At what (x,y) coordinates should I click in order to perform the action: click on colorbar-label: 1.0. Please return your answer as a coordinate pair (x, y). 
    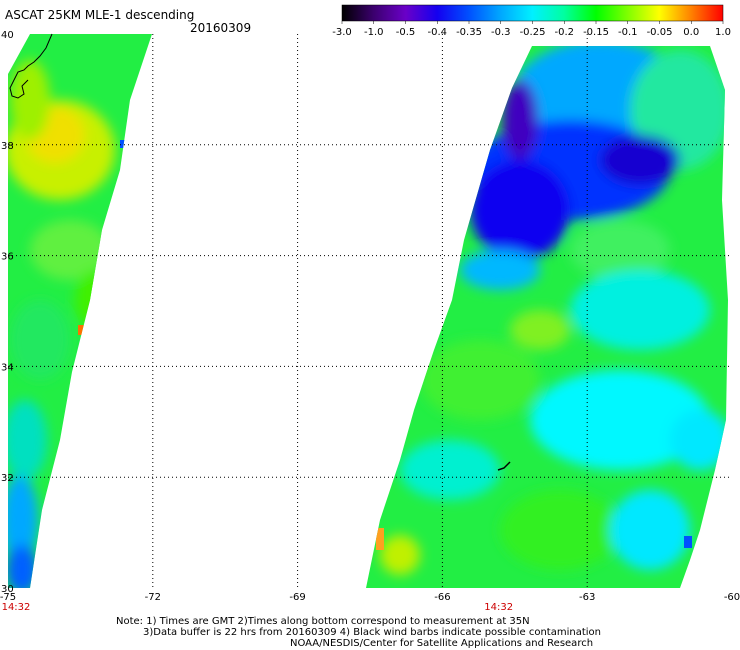
    Looking at the image, I should click on (723, 32).